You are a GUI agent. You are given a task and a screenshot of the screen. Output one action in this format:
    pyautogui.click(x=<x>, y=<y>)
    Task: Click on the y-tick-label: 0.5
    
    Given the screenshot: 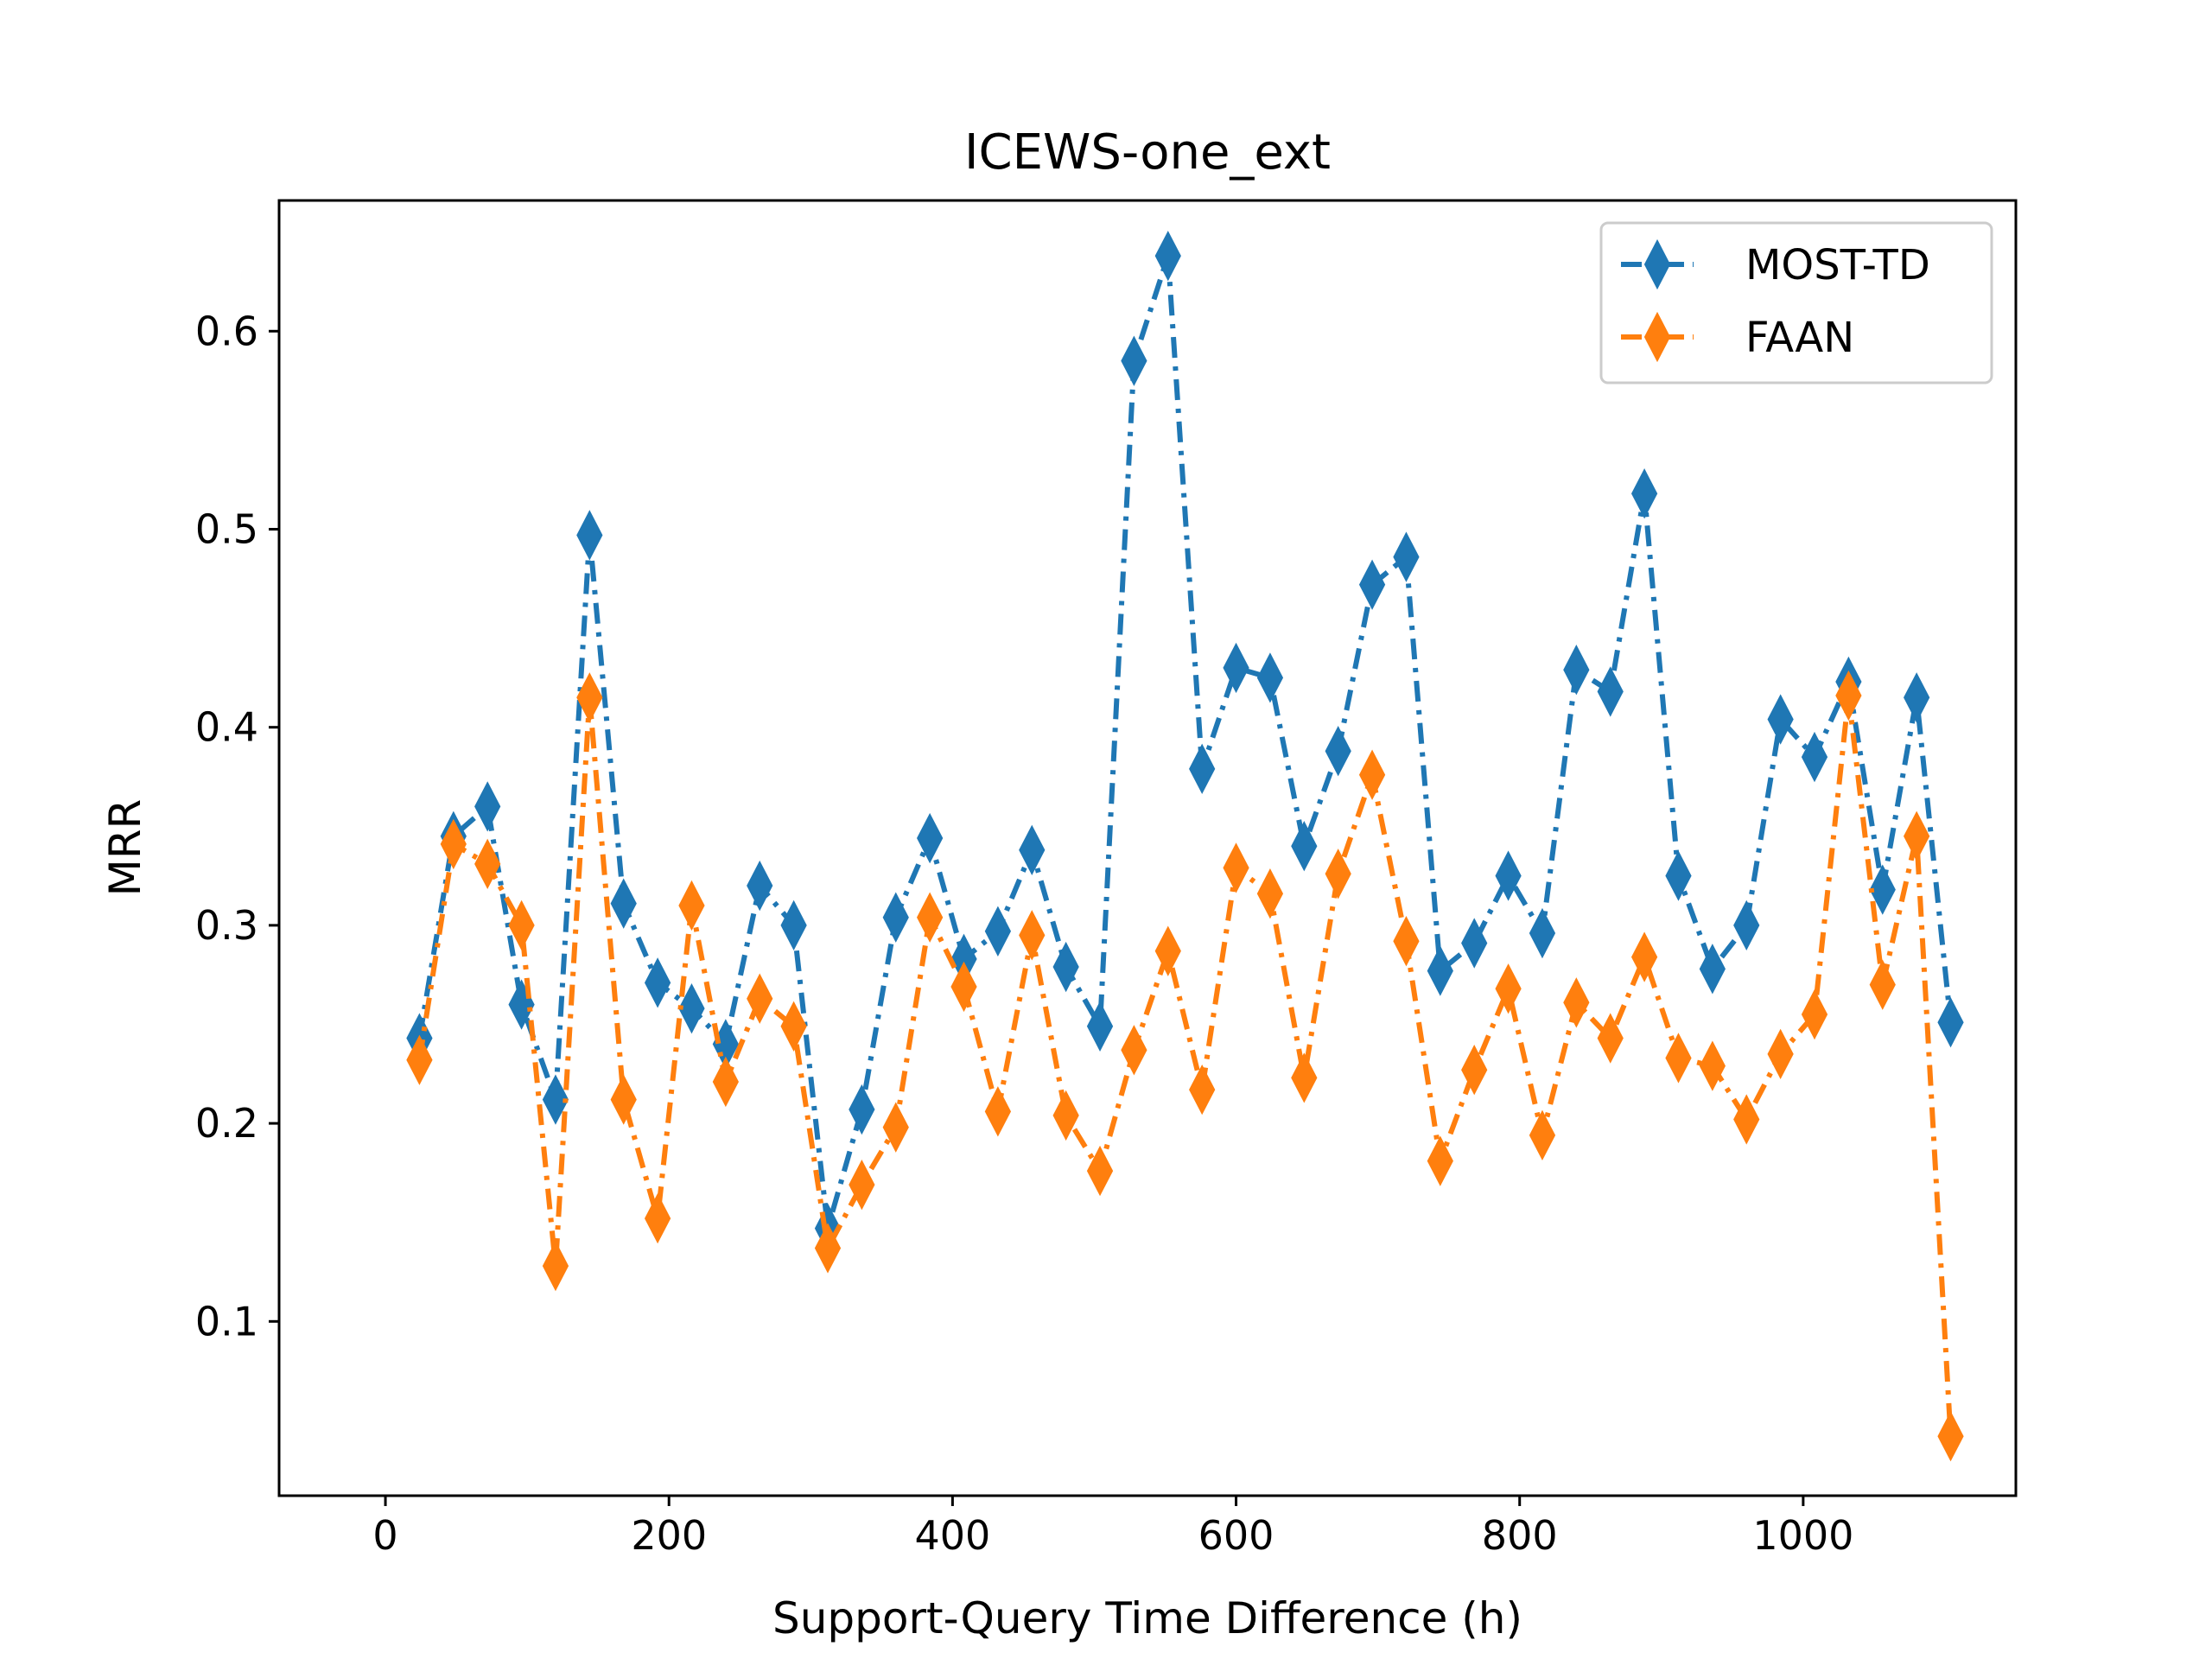 What is the action you would take?
    pyautogui.click(x=226, y=528)
    